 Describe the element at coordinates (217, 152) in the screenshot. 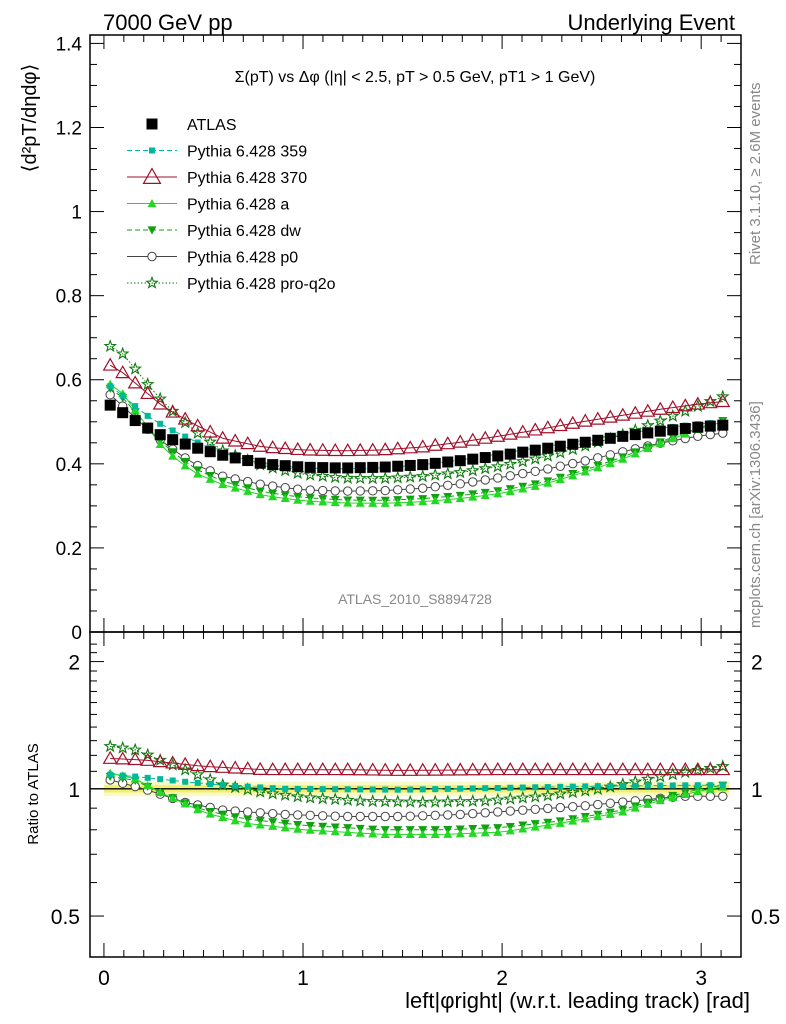

I see `legend-entry-p359: Pythia 6.428 359` at that location.